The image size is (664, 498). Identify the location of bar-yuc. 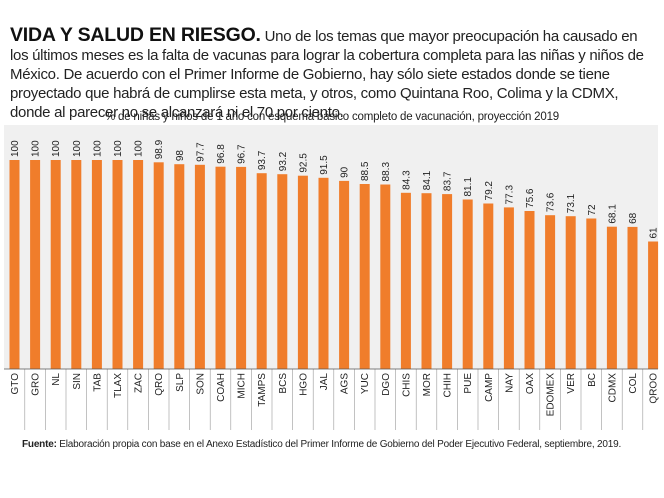
(364, 276).